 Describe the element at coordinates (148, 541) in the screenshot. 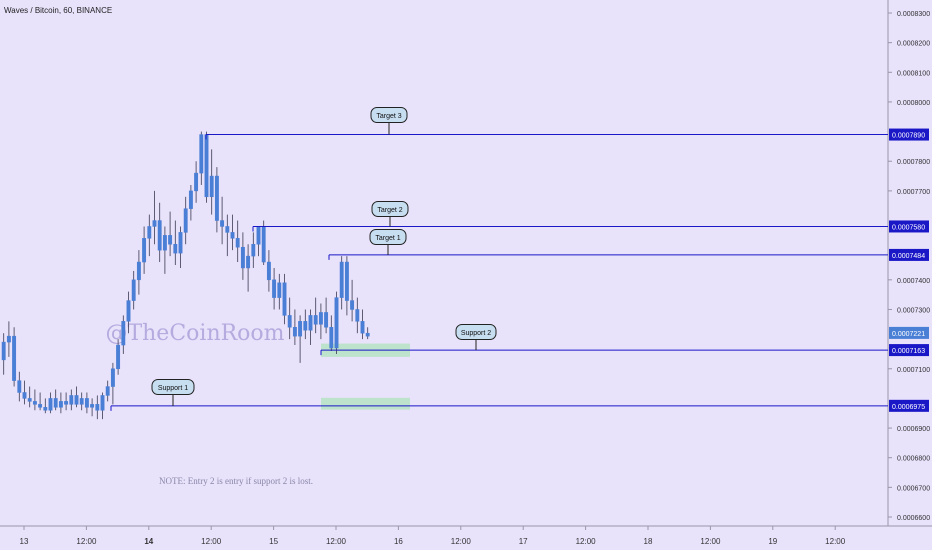

I see `x-tick-label: 14` at that location.